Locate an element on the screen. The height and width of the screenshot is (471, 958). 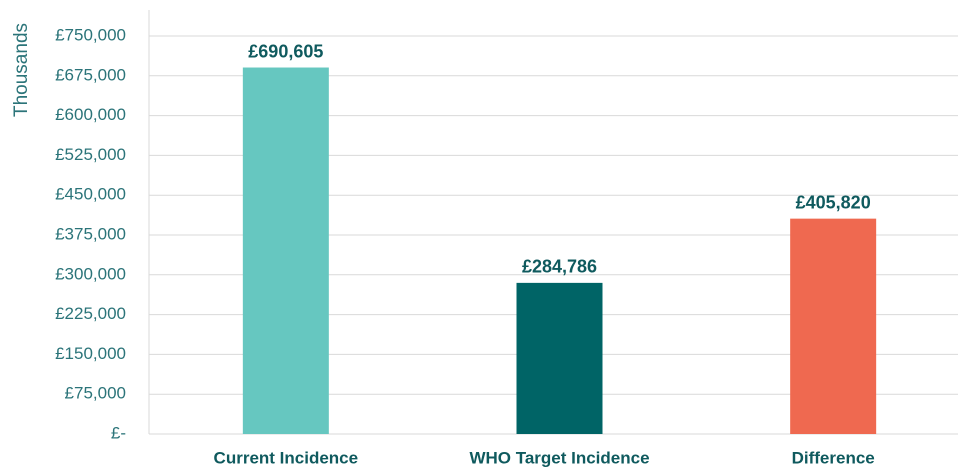
y-tick-label: £225,000 is located at coordinates (90, 313).